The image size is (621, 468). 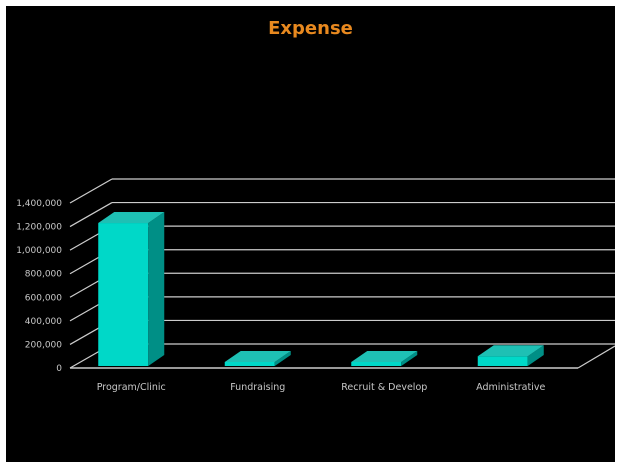 What do you see at coordinates (131, 387) in the screenshot?
I see `x-category-label: Program/Clinic` at bounding box center [131, 387].